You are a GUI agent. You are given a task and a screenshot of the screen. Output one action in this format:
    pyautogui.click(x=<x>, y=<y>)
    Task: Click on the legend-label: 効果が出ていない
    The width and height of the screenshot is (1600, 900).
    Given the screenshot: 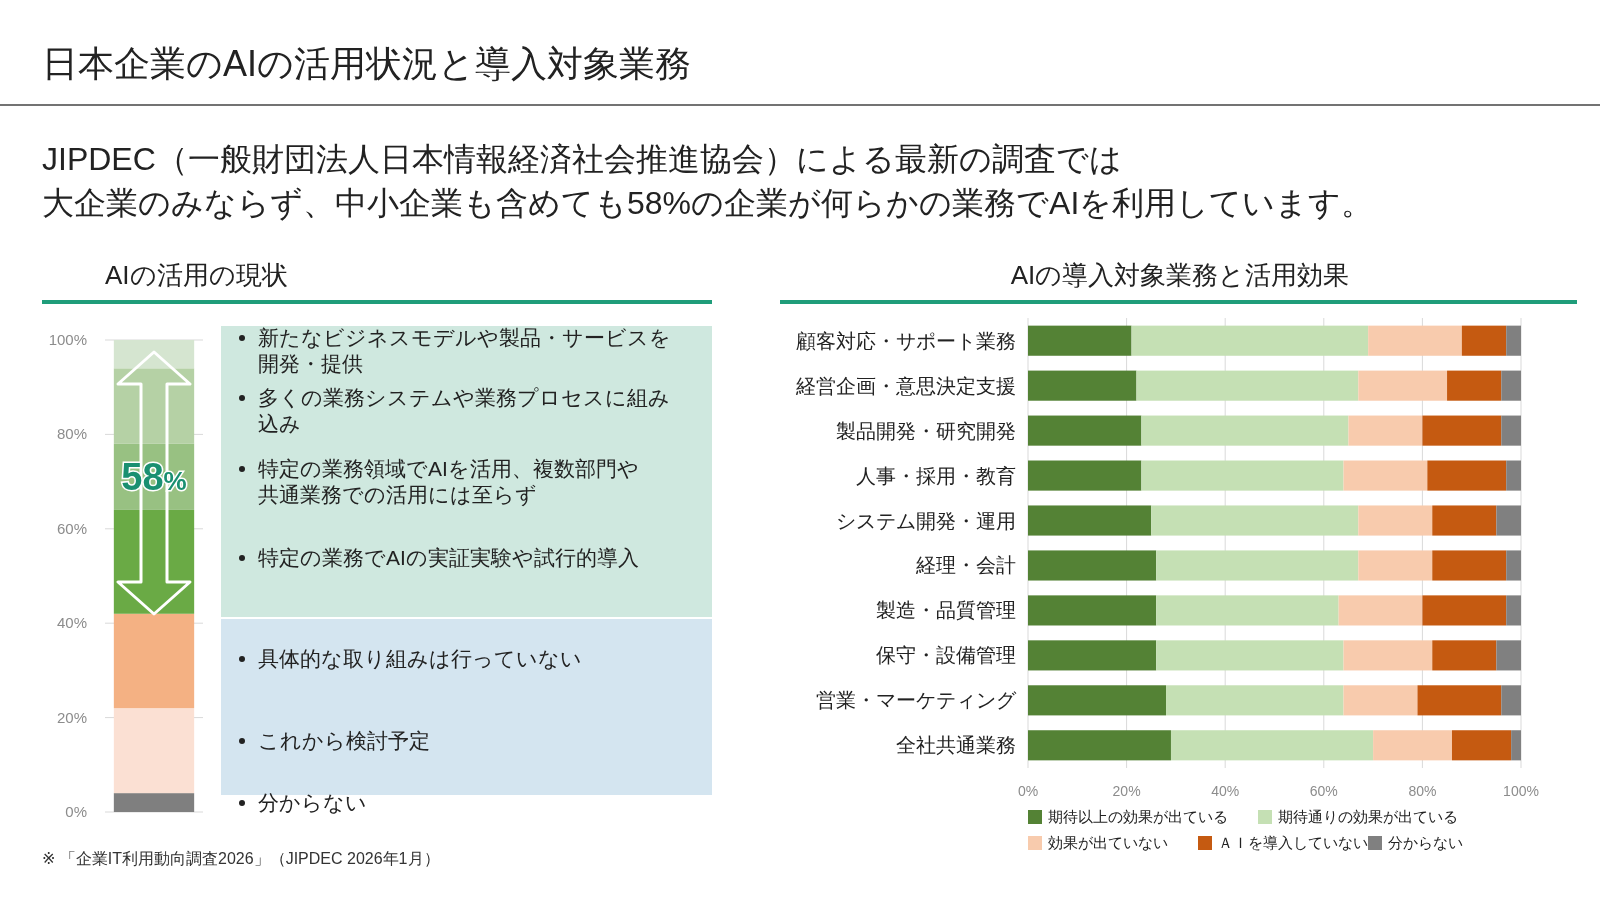 What is the action you would take?
    pyautogui.click(x=1108, y=842)
    